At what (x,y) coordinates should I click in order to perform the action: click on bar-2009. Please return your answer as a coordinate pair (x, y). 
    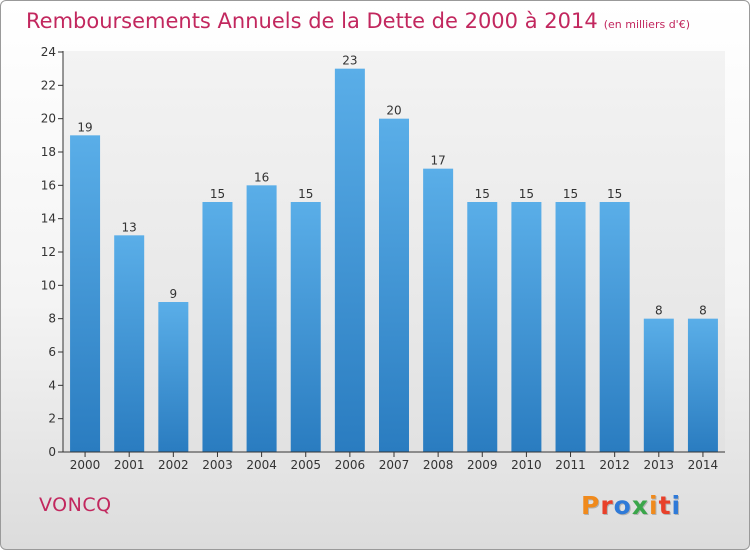
    Looking at the image, I should click on (482, 327).